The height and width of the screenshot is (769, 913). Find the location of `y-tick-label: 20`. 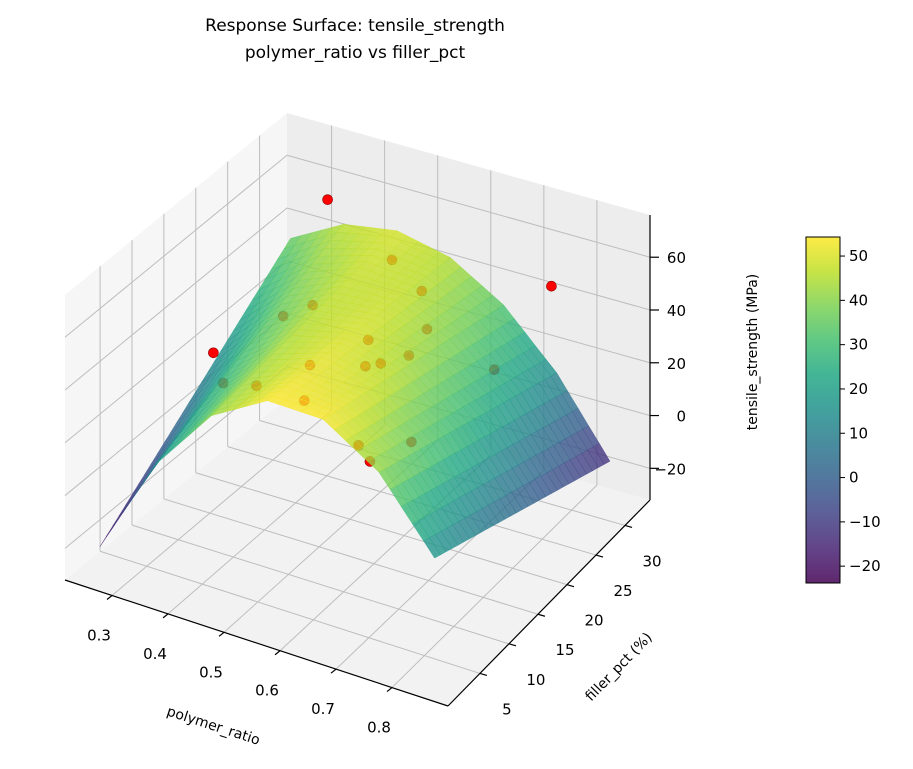

y-tick-label: 20 is located at coordinates (593, 621).